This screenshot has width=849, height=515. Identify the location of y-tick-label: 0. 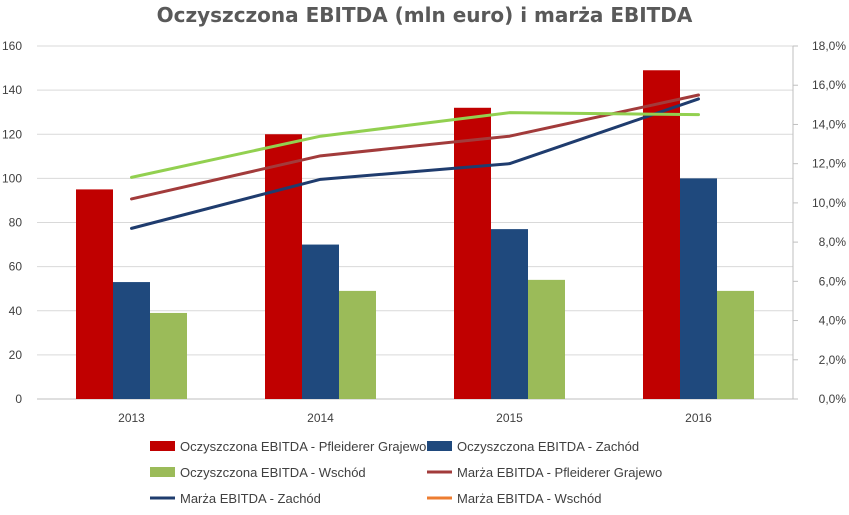
(18, 399).